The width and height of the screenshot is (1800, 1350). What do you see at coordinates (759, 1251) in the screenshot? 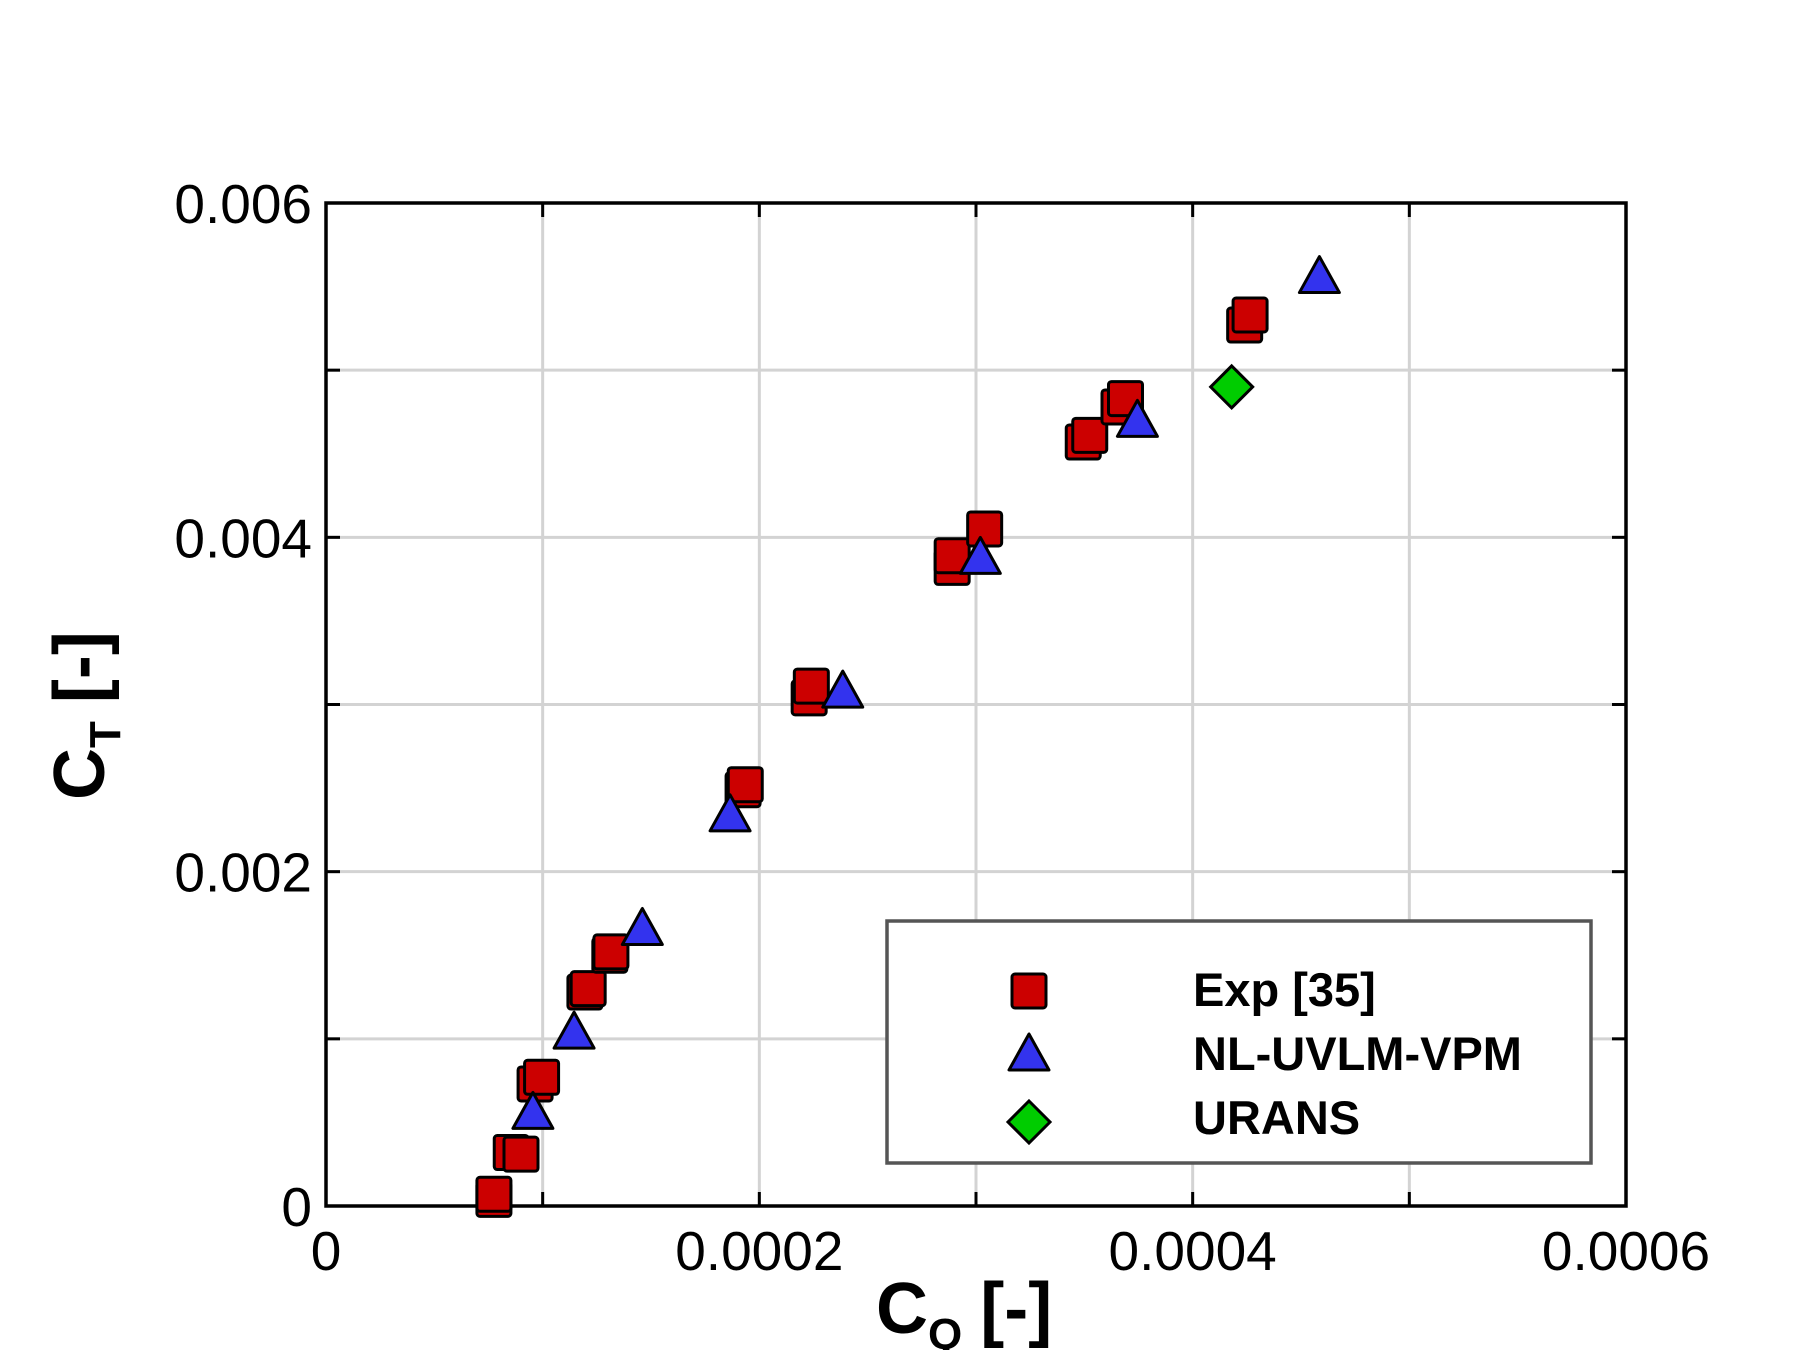
I see `x-tick-label: 0.0002` at bounding box center [759, 1251].